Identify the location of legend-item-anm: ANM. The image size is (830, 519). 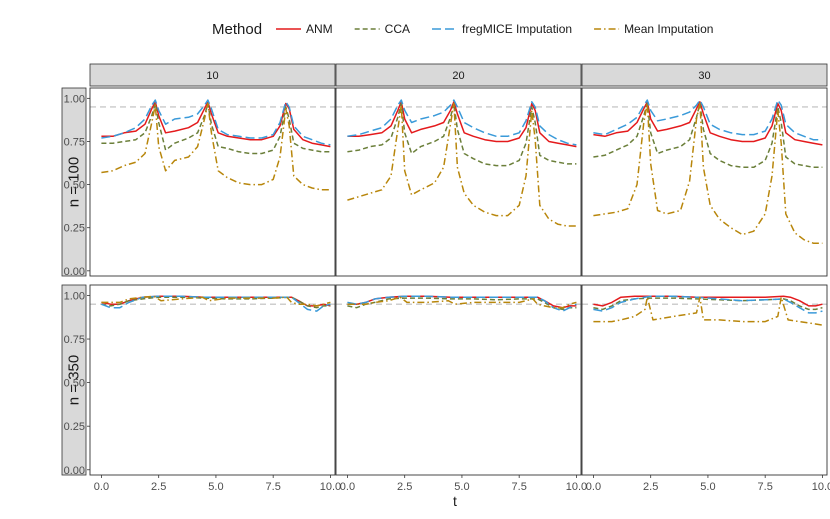
(304, 29).